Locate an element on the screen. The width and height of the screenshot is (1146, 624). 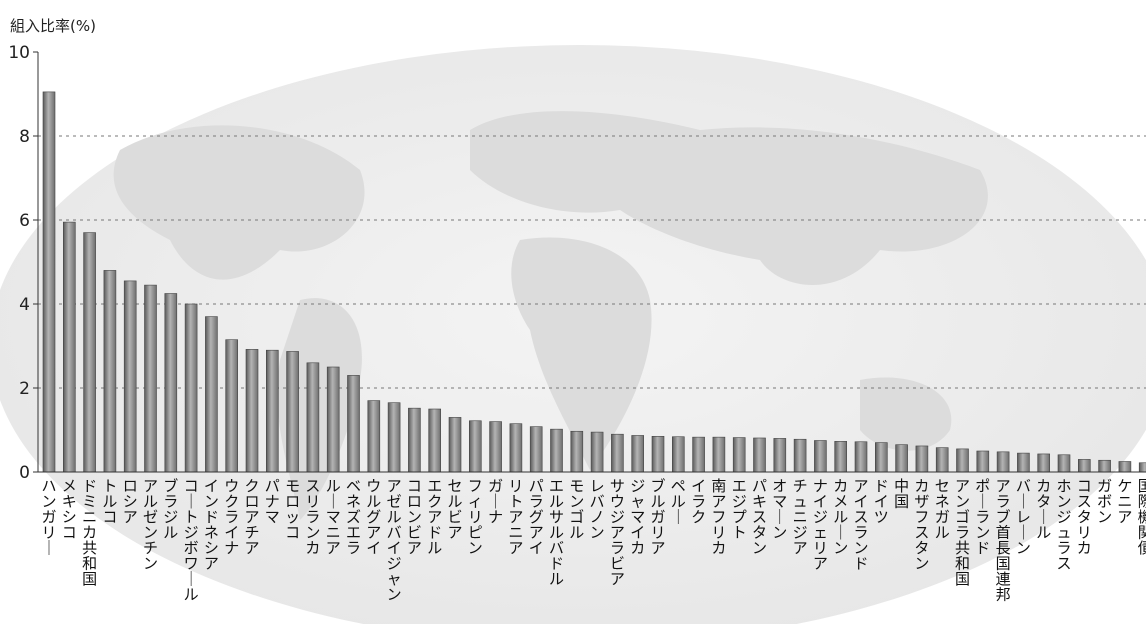
category-label: ドミニカ共和国 is located at coordinates (89, 532).